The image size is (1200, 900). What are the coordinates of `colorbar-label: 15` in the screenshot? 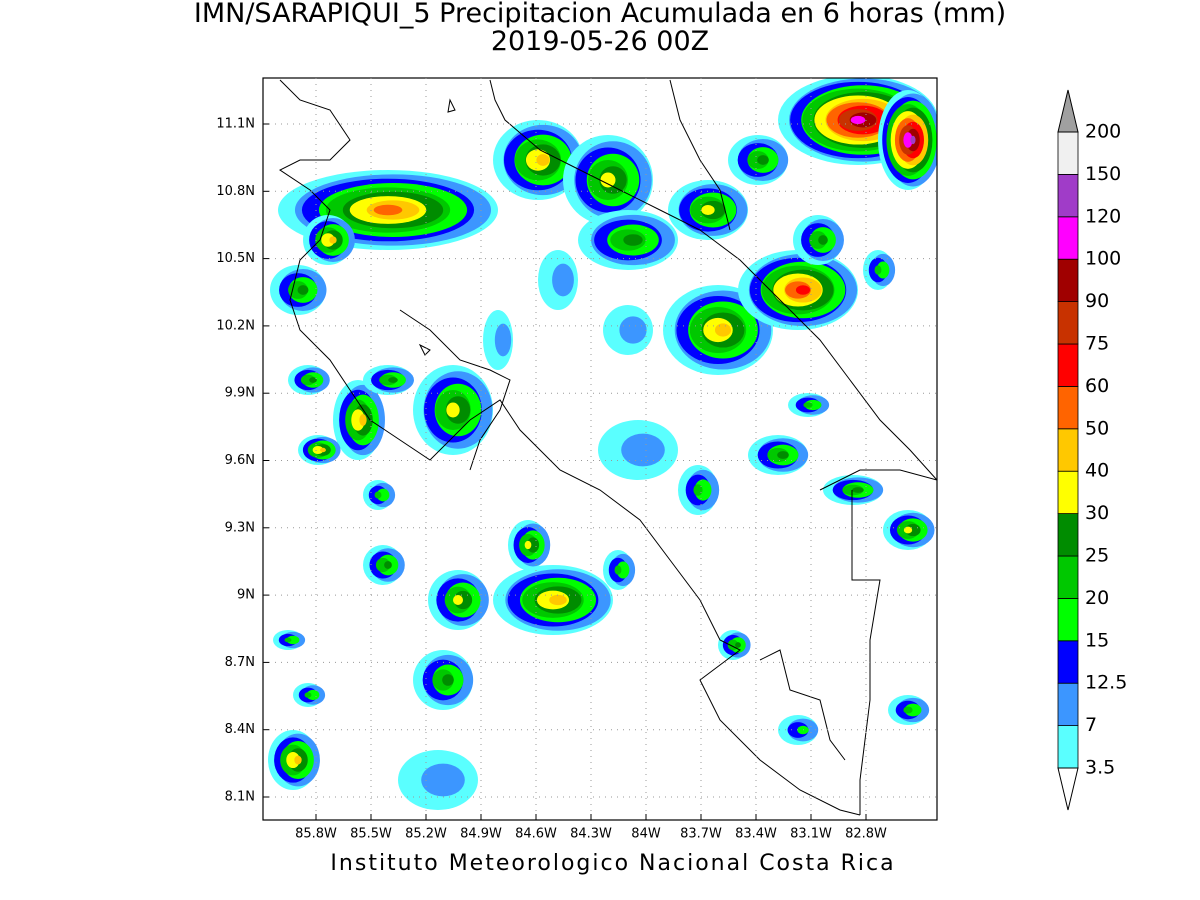 It's located at (1097, 640).